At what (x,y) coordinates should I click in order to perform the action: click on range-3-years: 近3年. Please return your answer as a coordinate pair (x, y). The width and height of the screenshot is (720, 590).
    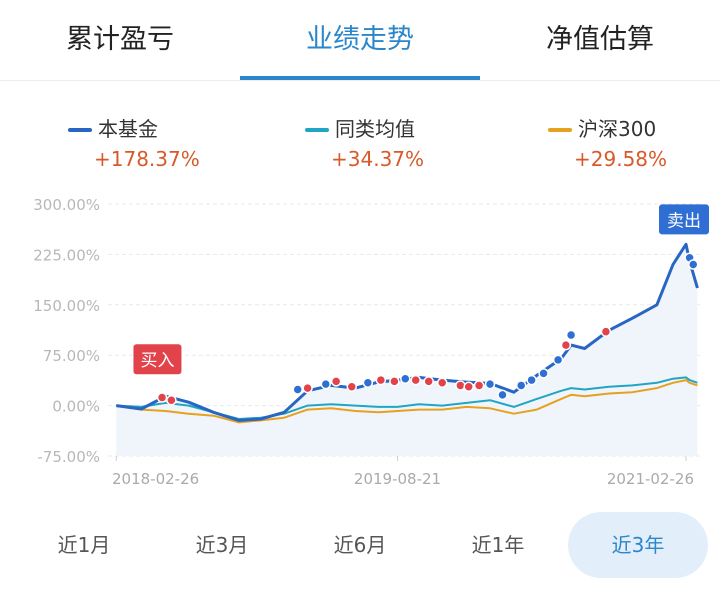
    Looking at the image, I should click on (638, 545).